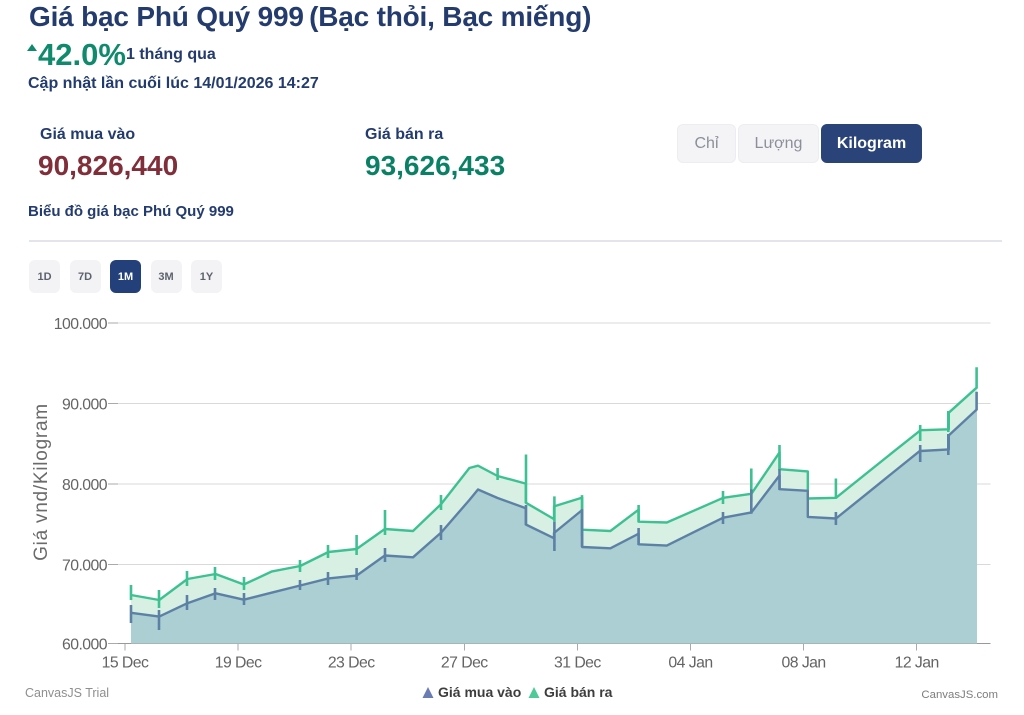  I want to click on svg-text: 90.000, so click(85, 404).